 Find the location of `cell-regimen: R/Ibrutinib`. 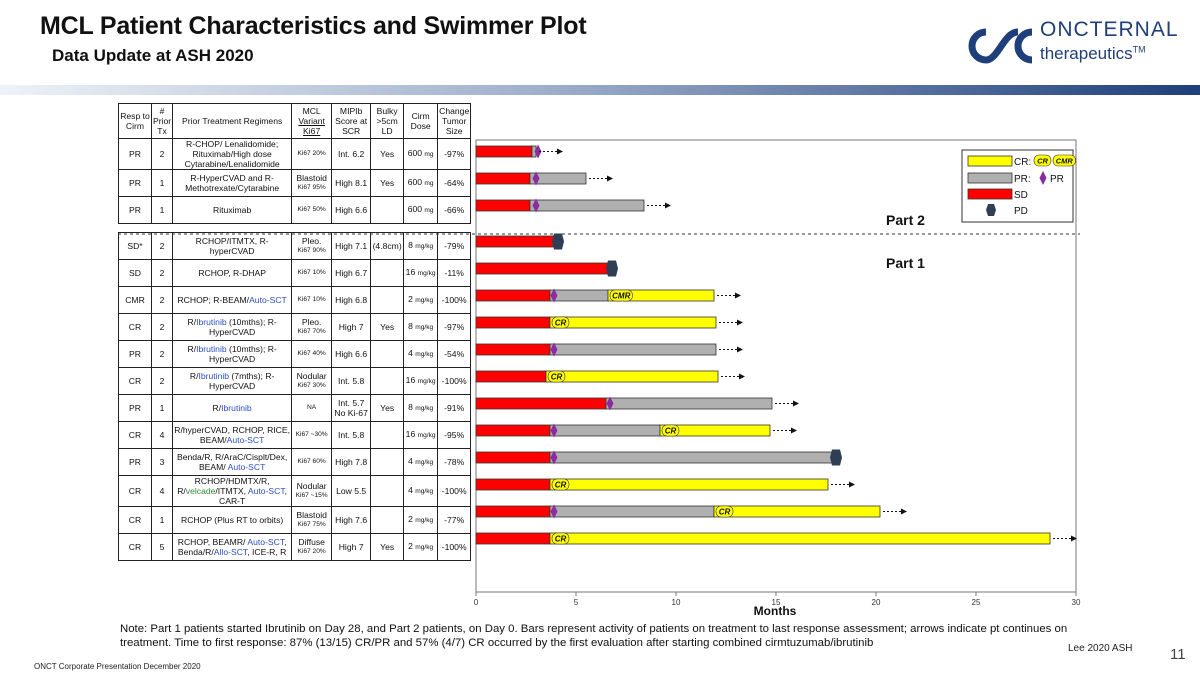

cell-regimen: R/Ibrutinib is located at coordinates (232, 408).